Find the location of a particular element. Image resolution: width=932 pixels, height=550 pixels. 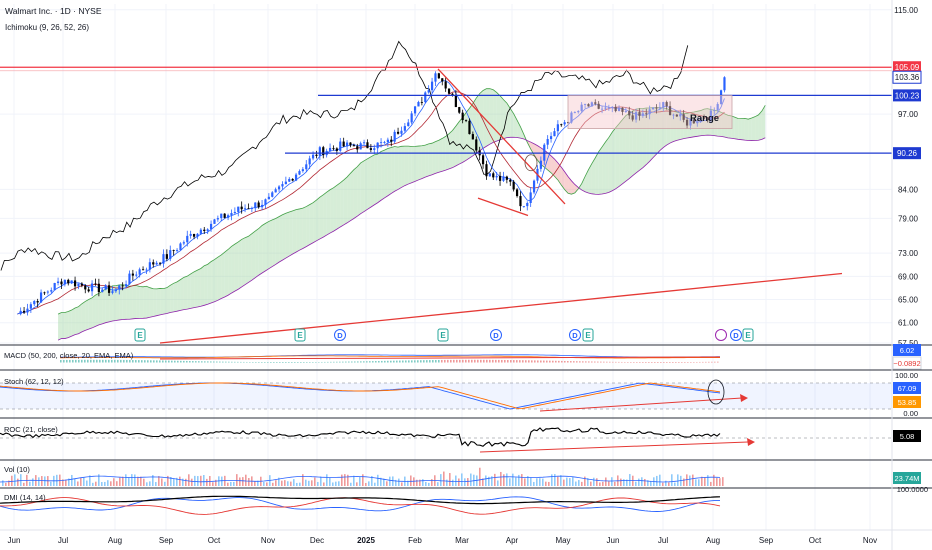

time-tick-label: 2025 is located at coordinates (366, 540).